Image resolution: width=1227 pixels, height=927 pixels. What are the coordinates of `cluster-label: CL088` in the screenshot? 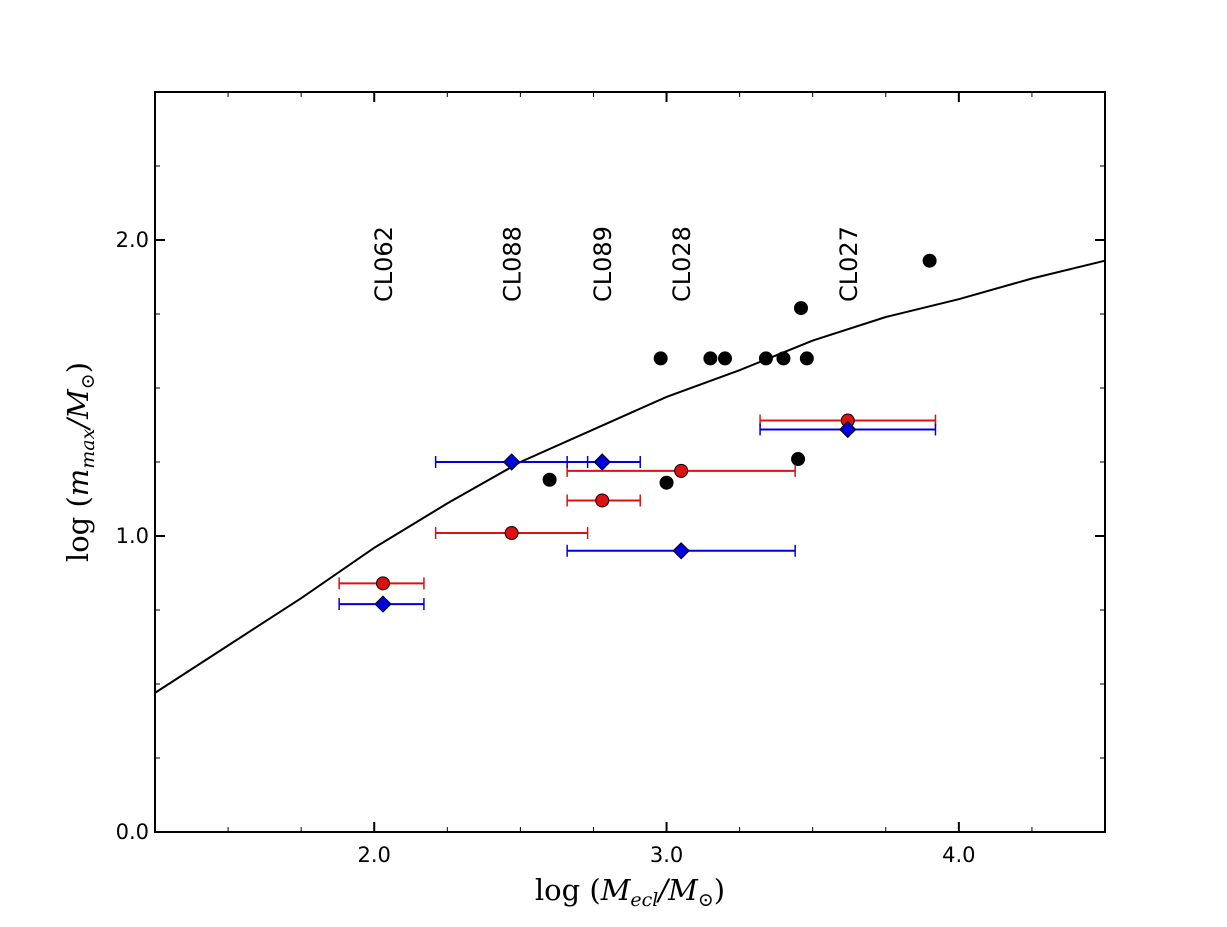 It's located at (513, 264).